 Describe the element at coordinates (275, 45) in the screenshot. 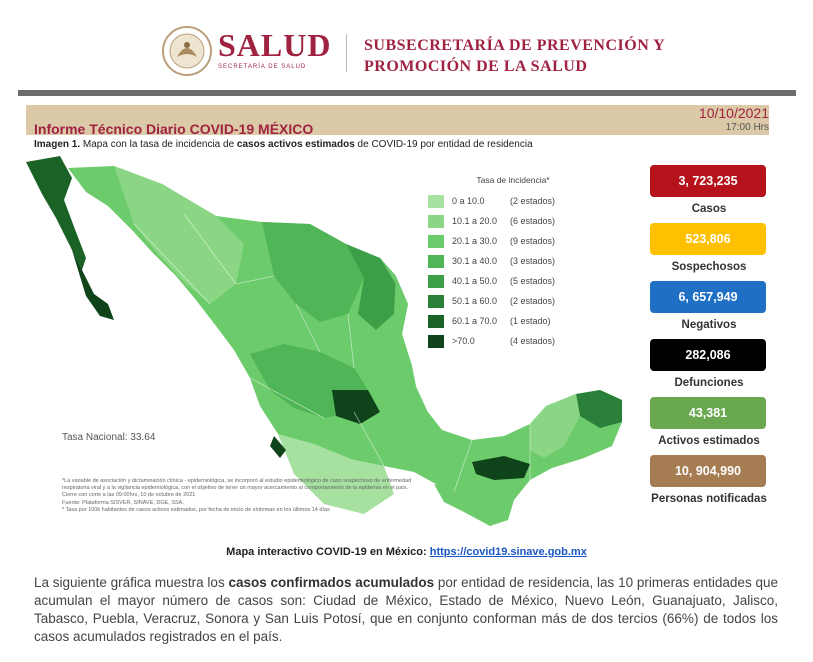

I see `brand-title: SALUD` at that location.